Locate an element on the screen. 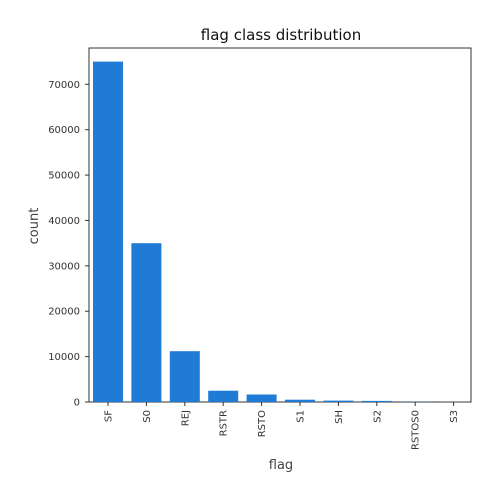  y-tick-label: 10000 is located at coordinates (64, 357).